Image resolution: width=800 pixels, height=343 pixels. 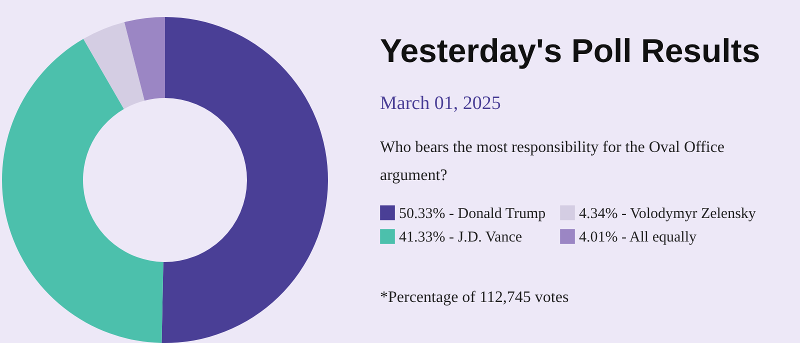 What do you see at coordinates (440, 103) in the screenshot?
I see `text: March 01, 2025` at bounding box center [440, 103].